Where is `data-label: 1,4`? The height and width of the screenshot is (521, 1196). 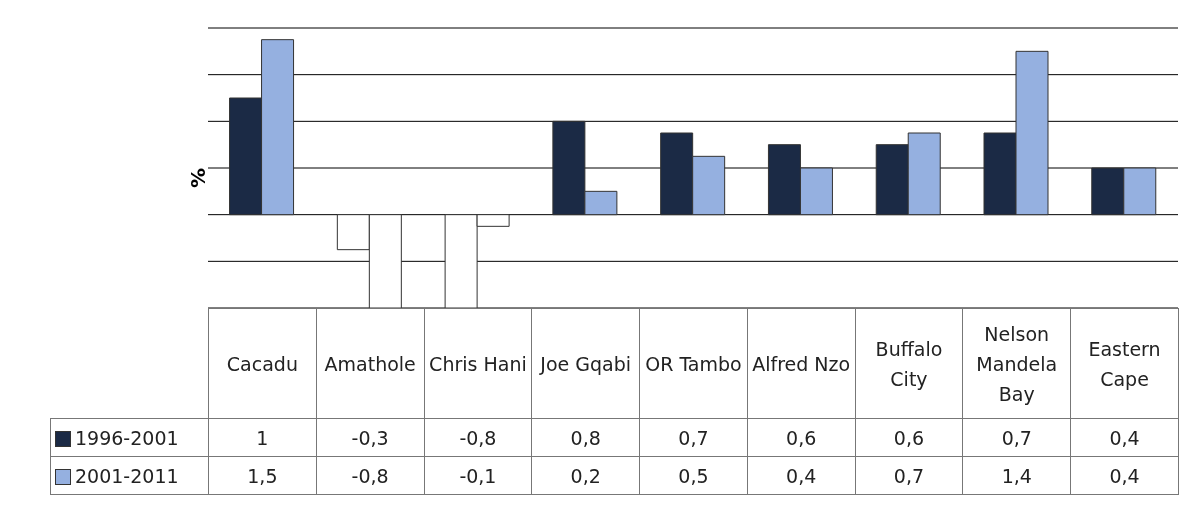 data-label: 1,4 is located at coordinates (1016, 475).